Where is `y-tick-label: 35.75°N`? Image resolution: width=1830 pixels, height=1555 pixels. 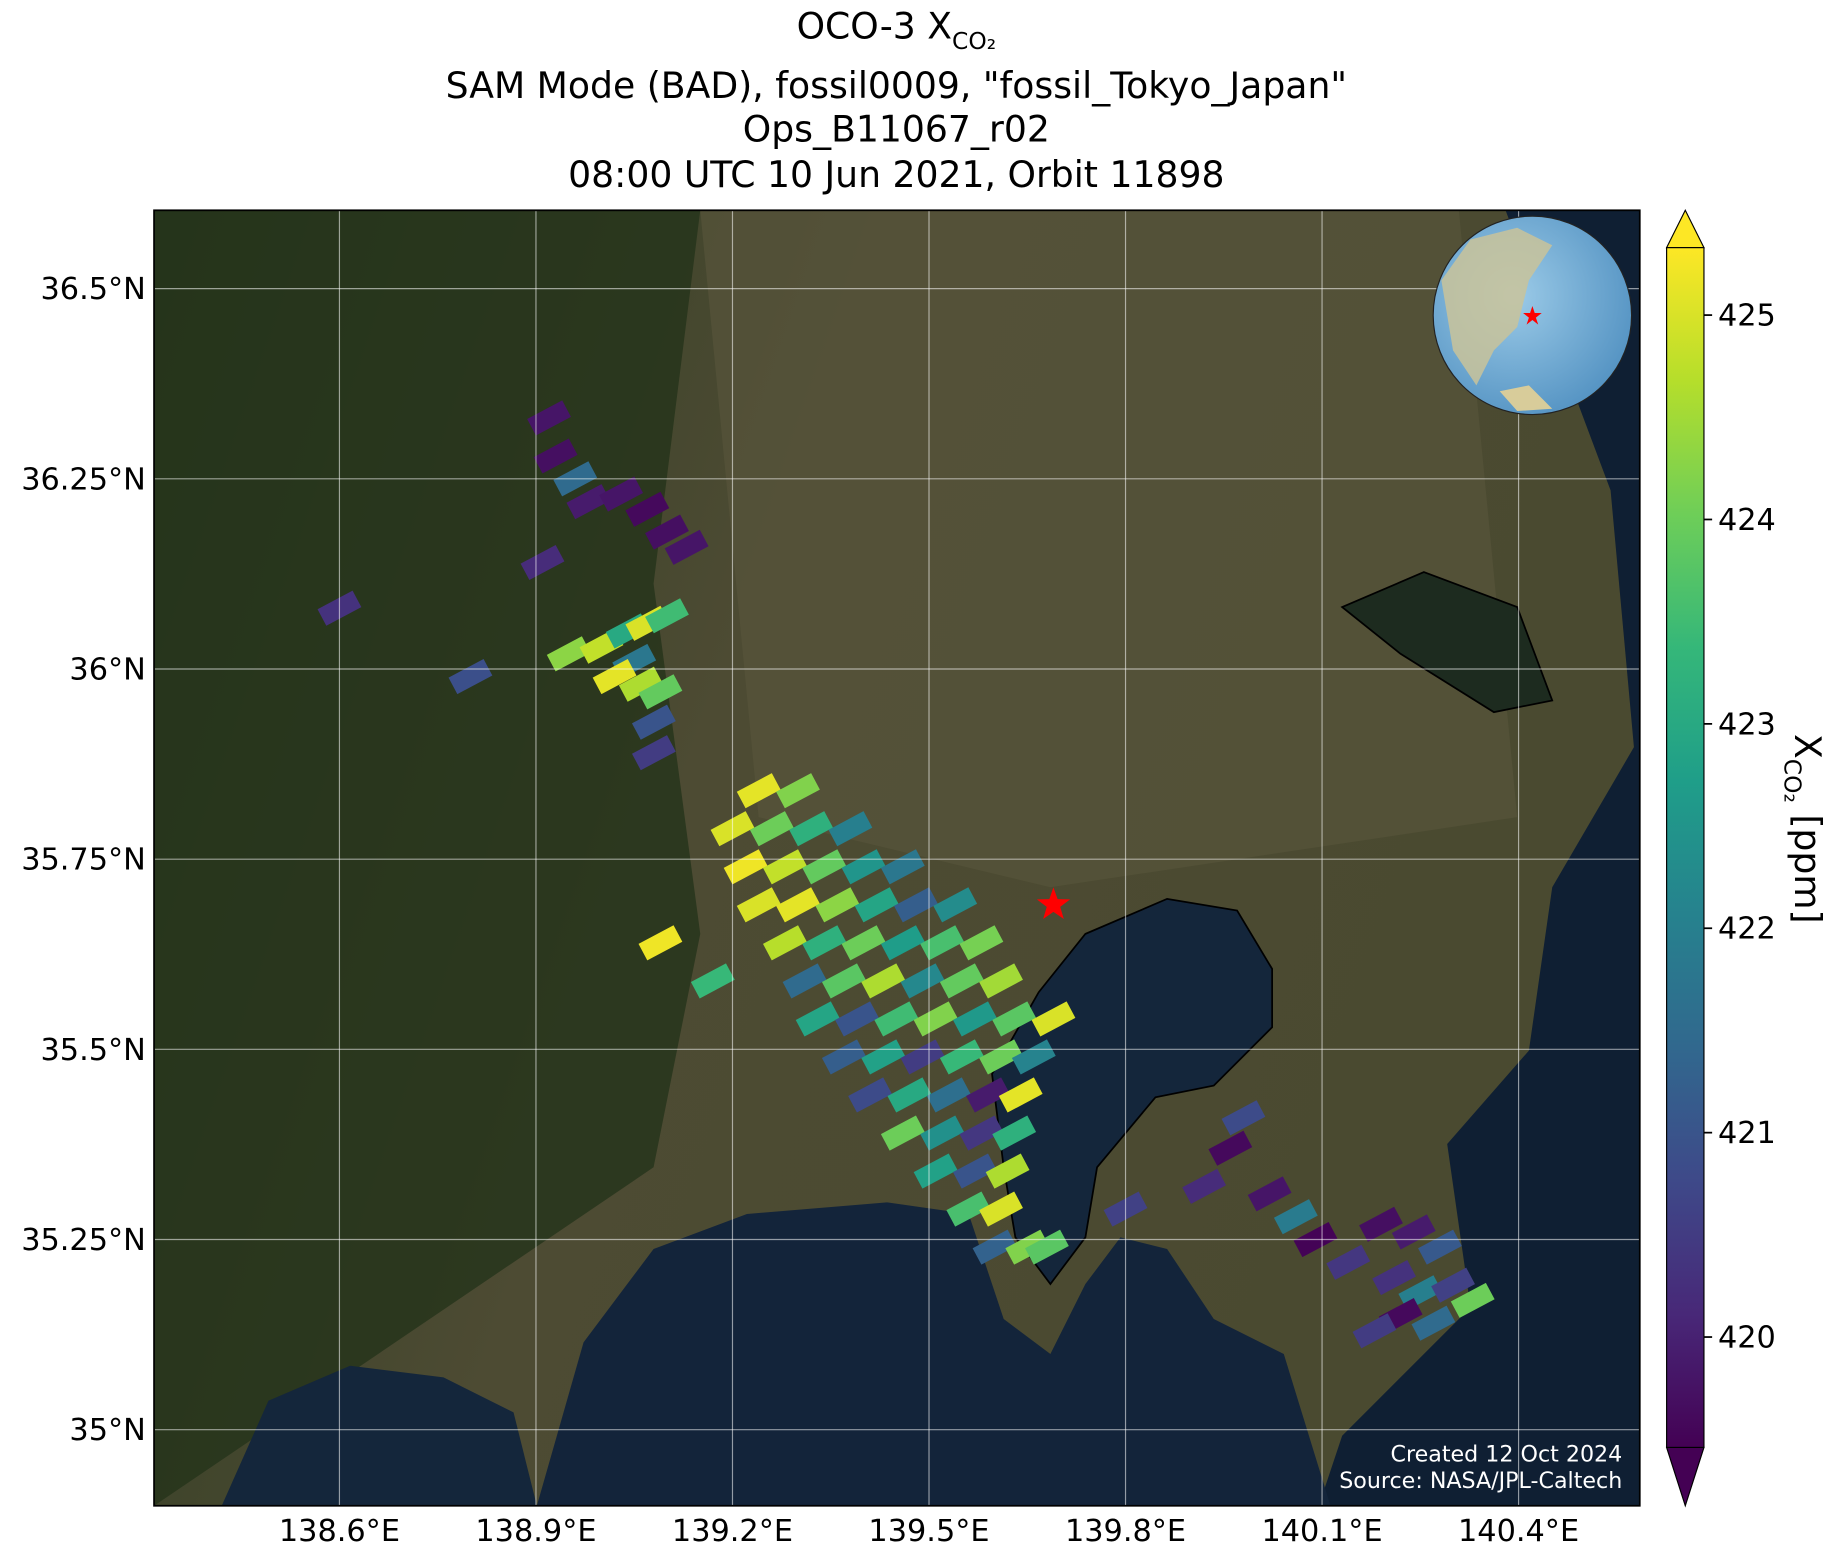 y-tick-label: 35.75°N is located at coordinates (83, 860).